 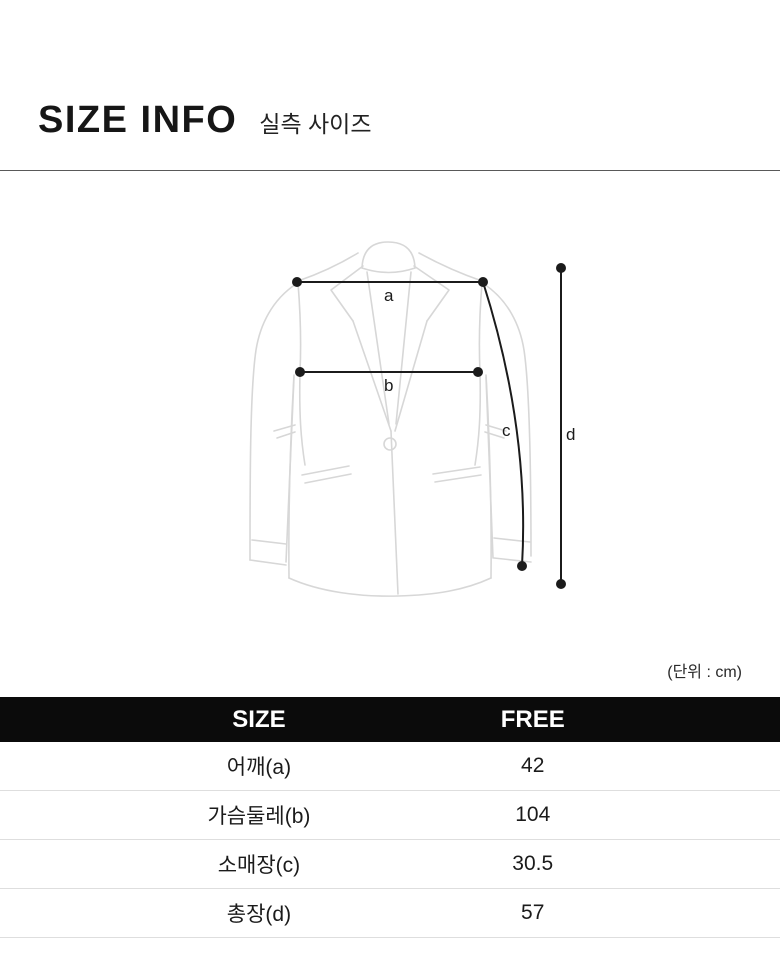 What do you see at coordinates (138, 120) in the screenshot?
I see `page-title: SIZE INFO` at bounding box center [138, 120].